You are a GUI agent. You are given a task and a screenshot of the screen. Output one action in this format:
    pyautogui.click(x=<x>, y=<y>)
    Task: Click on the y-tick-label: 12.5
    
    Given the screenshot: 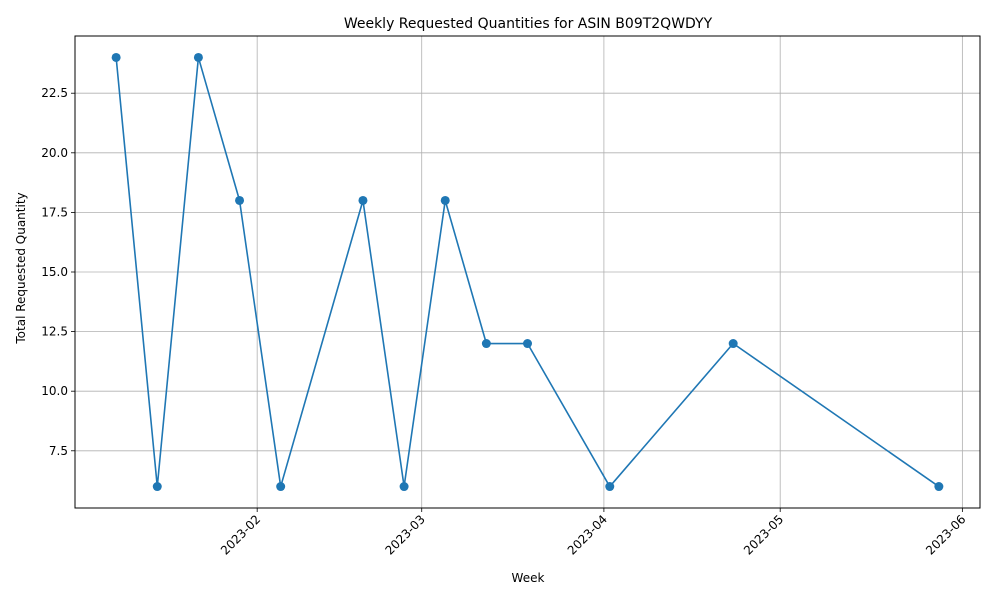 What is the action you would take?
    pyautogui.click(x=54, y=332)
    